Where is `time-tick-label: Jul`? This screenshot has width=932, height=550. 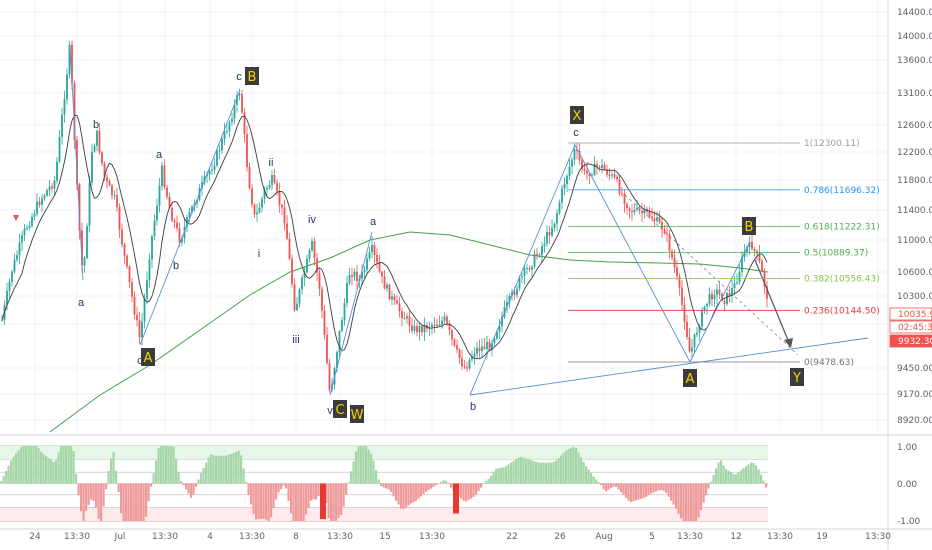
time-tick-label: Jul is located at coordinates (120, 537).